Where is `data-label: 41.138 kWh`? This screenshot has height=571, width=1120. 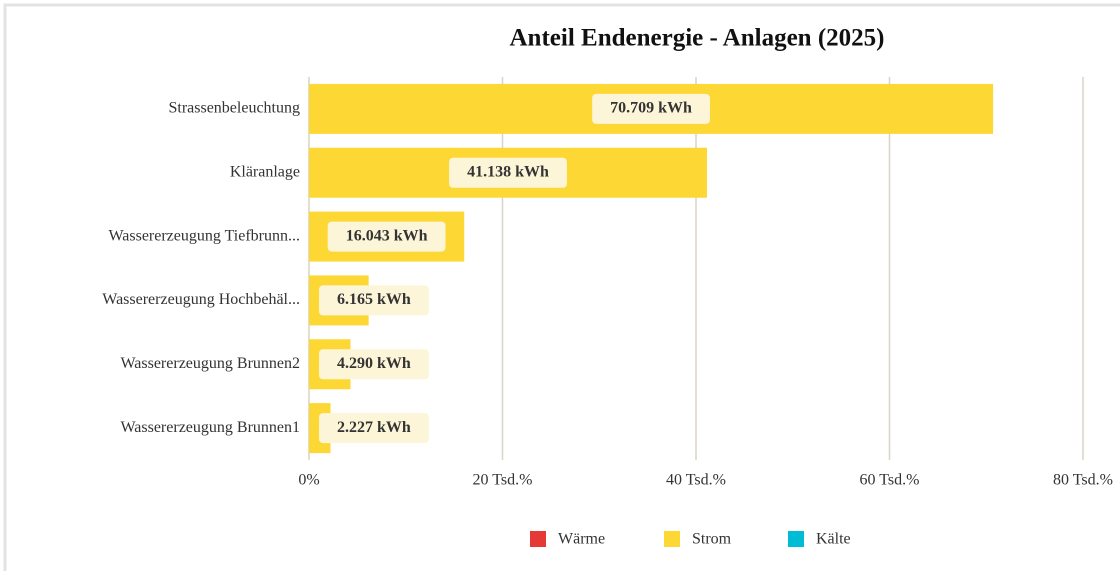 data-label: 41.138 kWh is located at coordinates (508, 171).